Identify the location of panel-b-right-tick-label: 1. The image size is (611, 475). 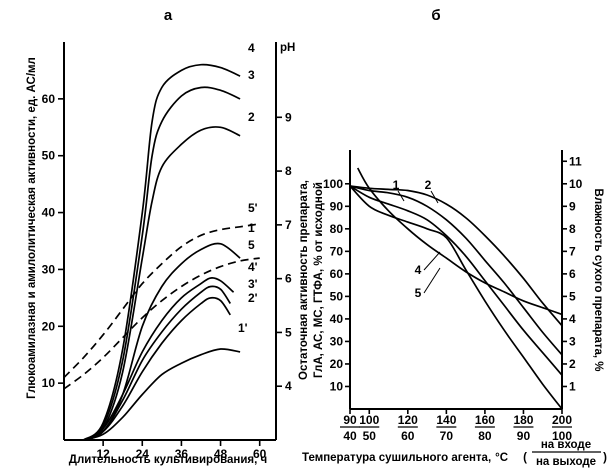
(572, 386).